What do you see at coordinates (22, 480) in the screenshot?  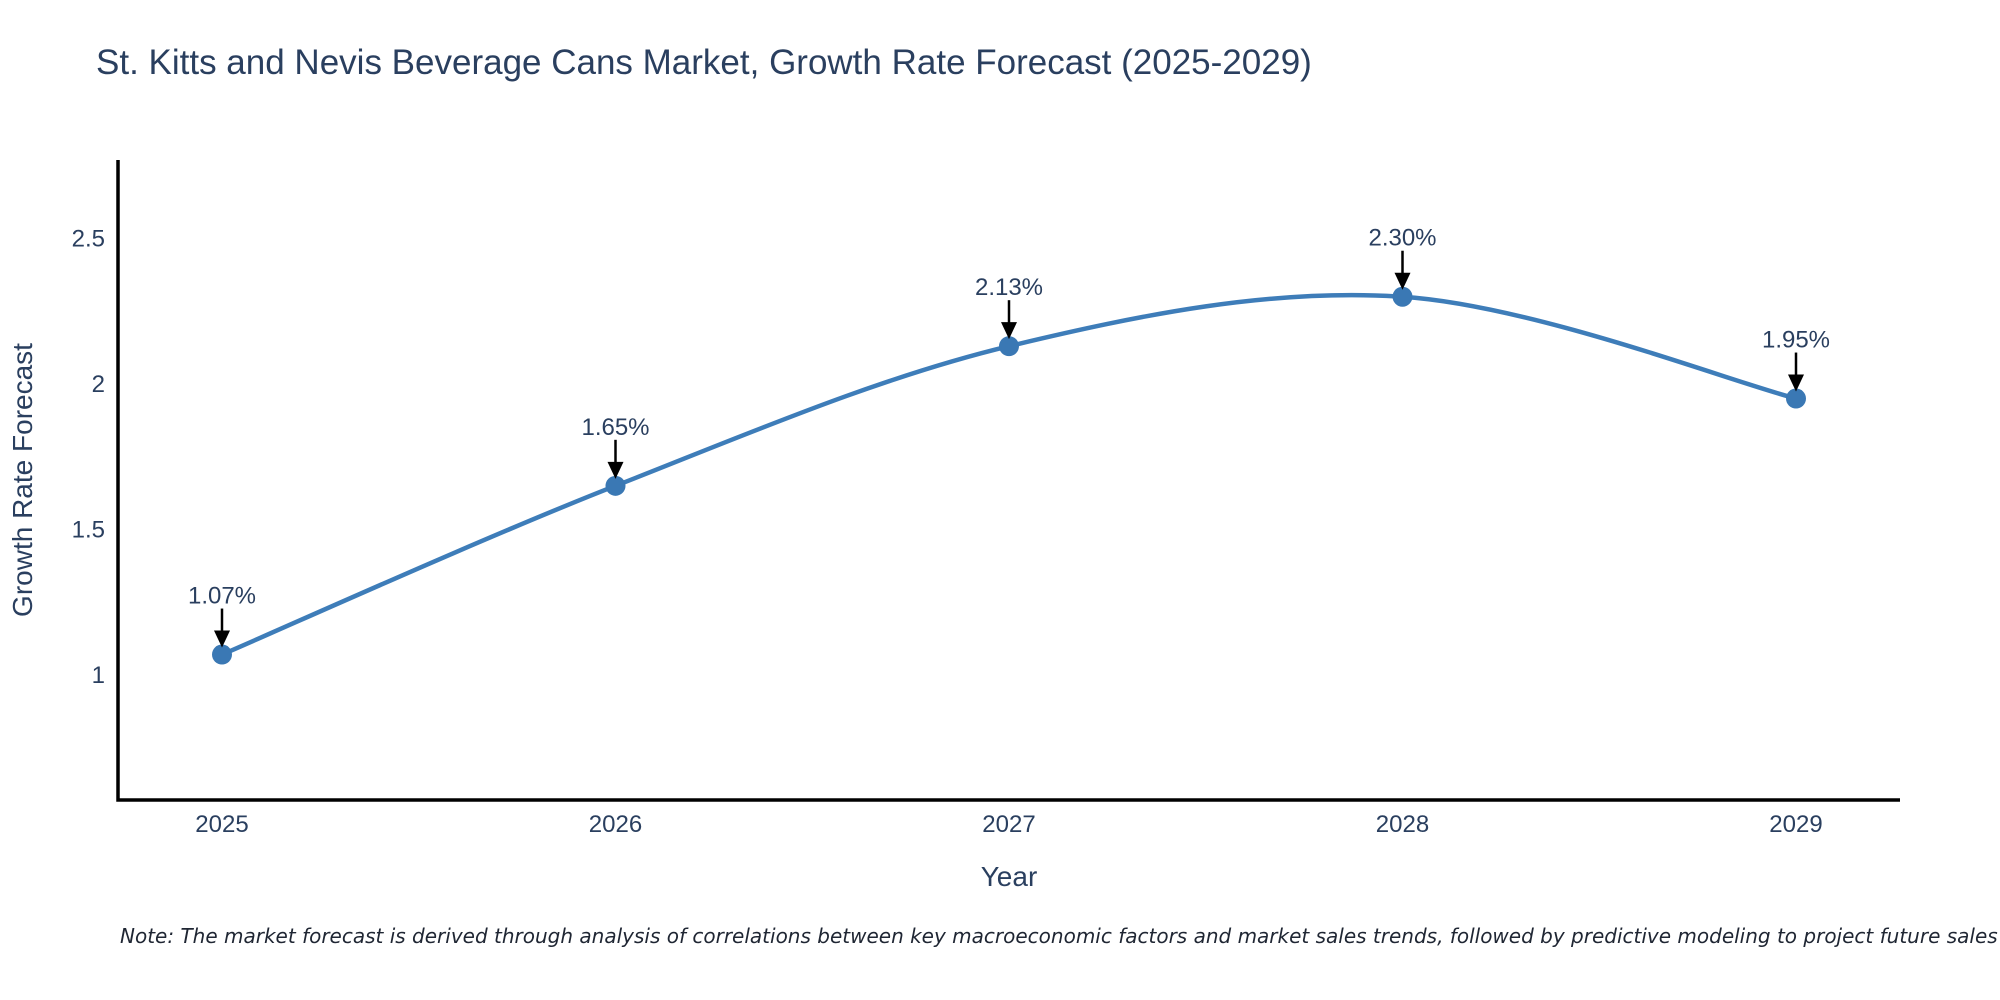 I see `y-axis-title: Growth Rate Forecast` at bounding box center [22, 480].